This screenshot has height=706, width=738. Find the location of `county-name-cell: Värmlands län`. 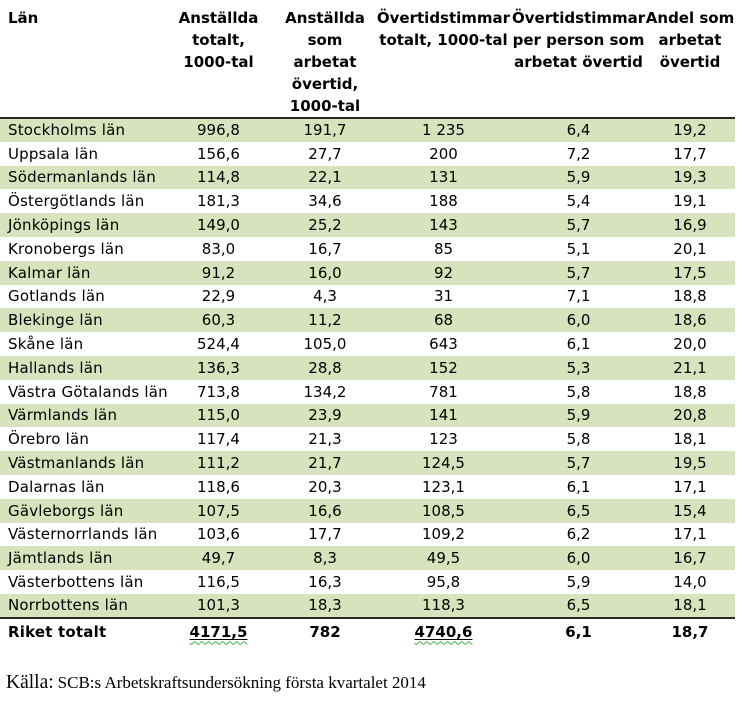

county-name-cell: Värmlands län is located at coordinates (81, 415).